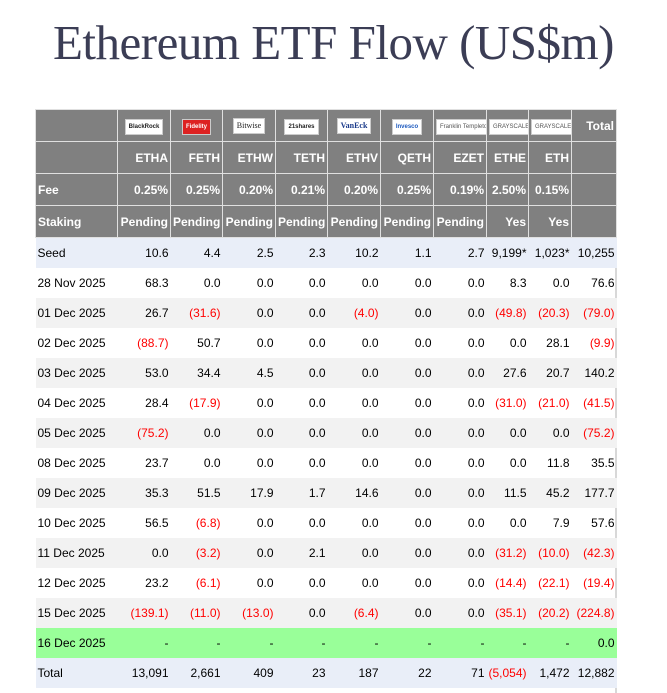 The image size is (667, 693). Describe the element at coordinates (407, 126) in the screenshot. I see `invesco-logo: Invesco` at that location.